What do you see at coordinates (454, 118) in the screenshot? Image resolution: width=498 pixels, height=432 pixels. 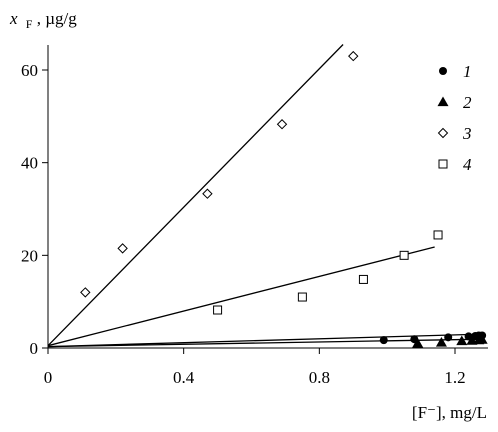 I see `legend: 1 2 3 4` at bounding box center [454, 118].